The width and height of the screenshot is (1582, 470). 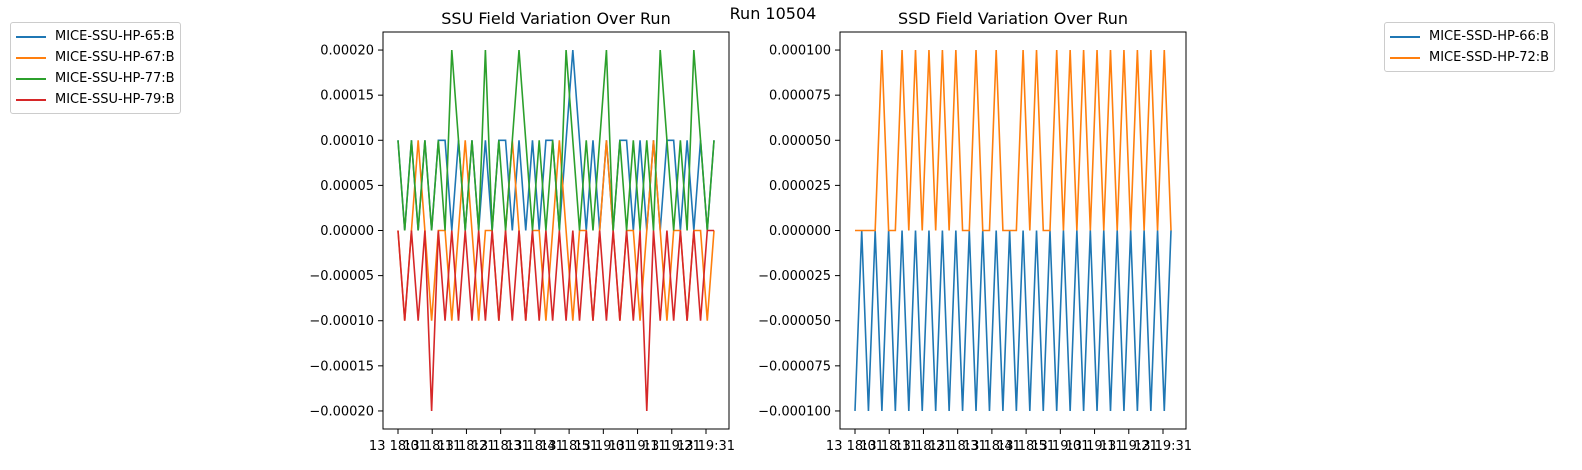 What do you see at coordinates (115, 78) in the screenshot?
I see `legend-label: MICE-SSU-HP-77:B` at bounding box center [115, 78].